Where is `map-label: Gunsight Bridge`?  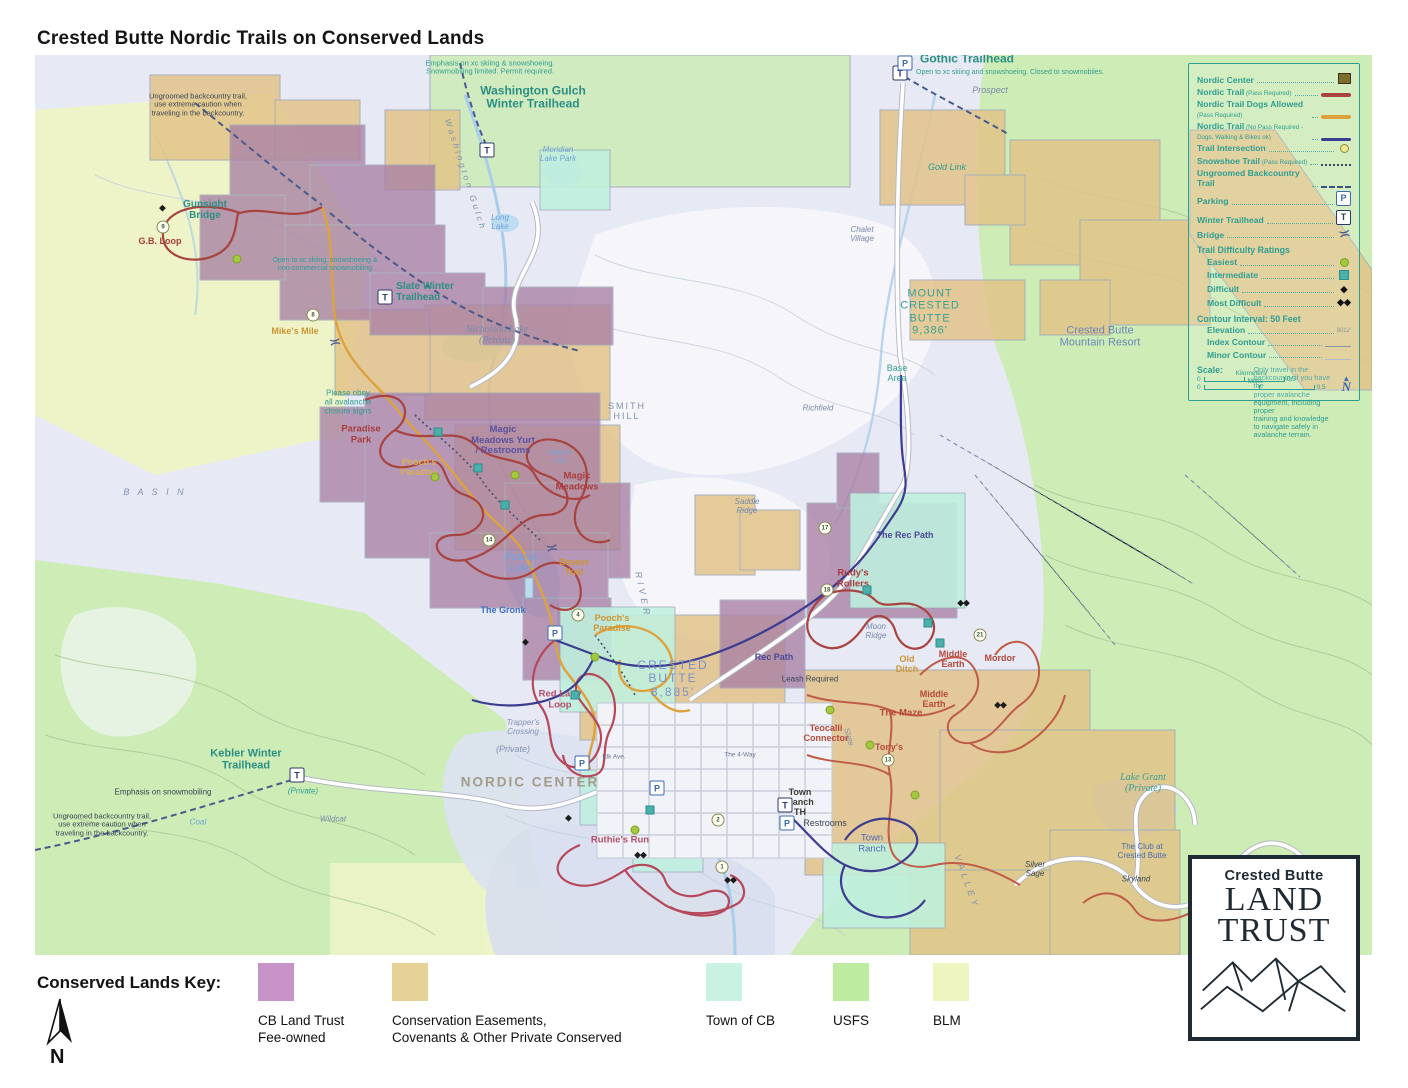 map-label: Gunsight Bridge is located at coordinates (205, 209).